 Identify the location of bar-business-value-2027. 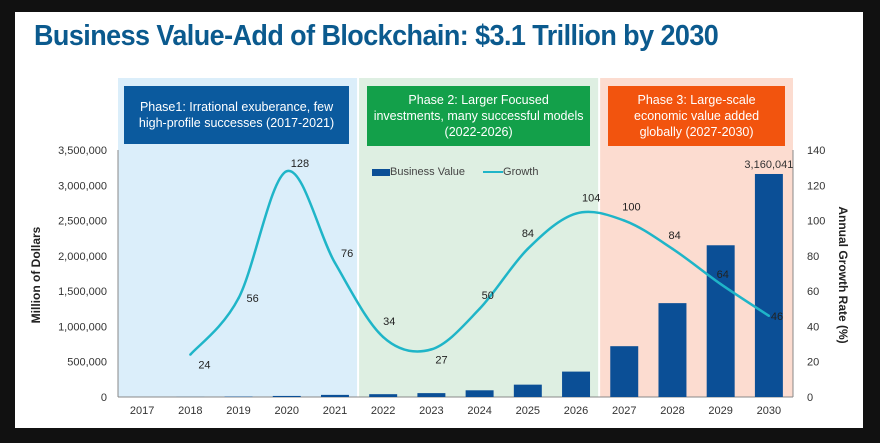
(624, 371).